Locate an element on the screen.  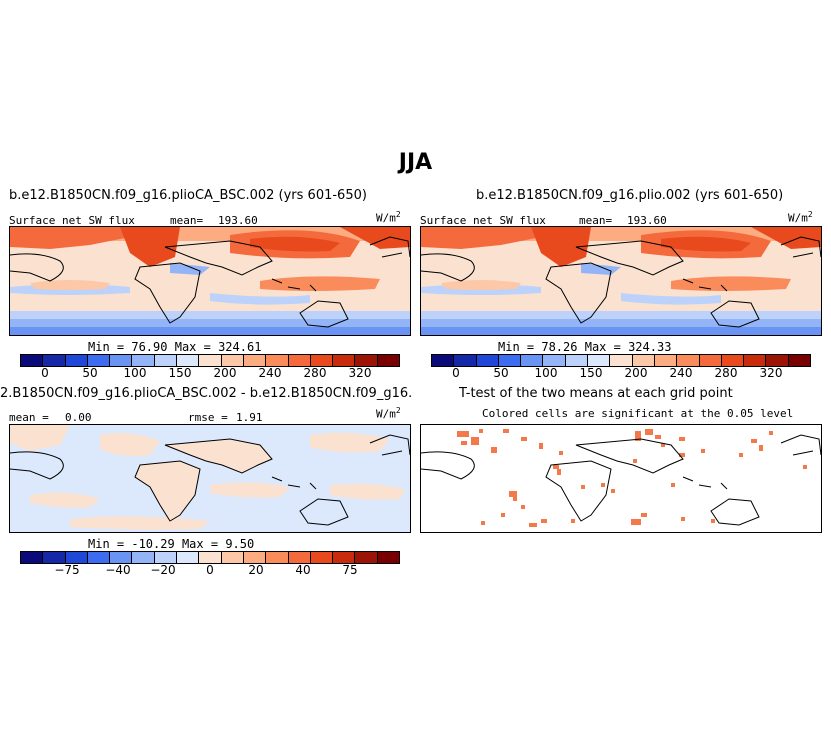
panel2-colorbar is located at coordinates (621, 360).